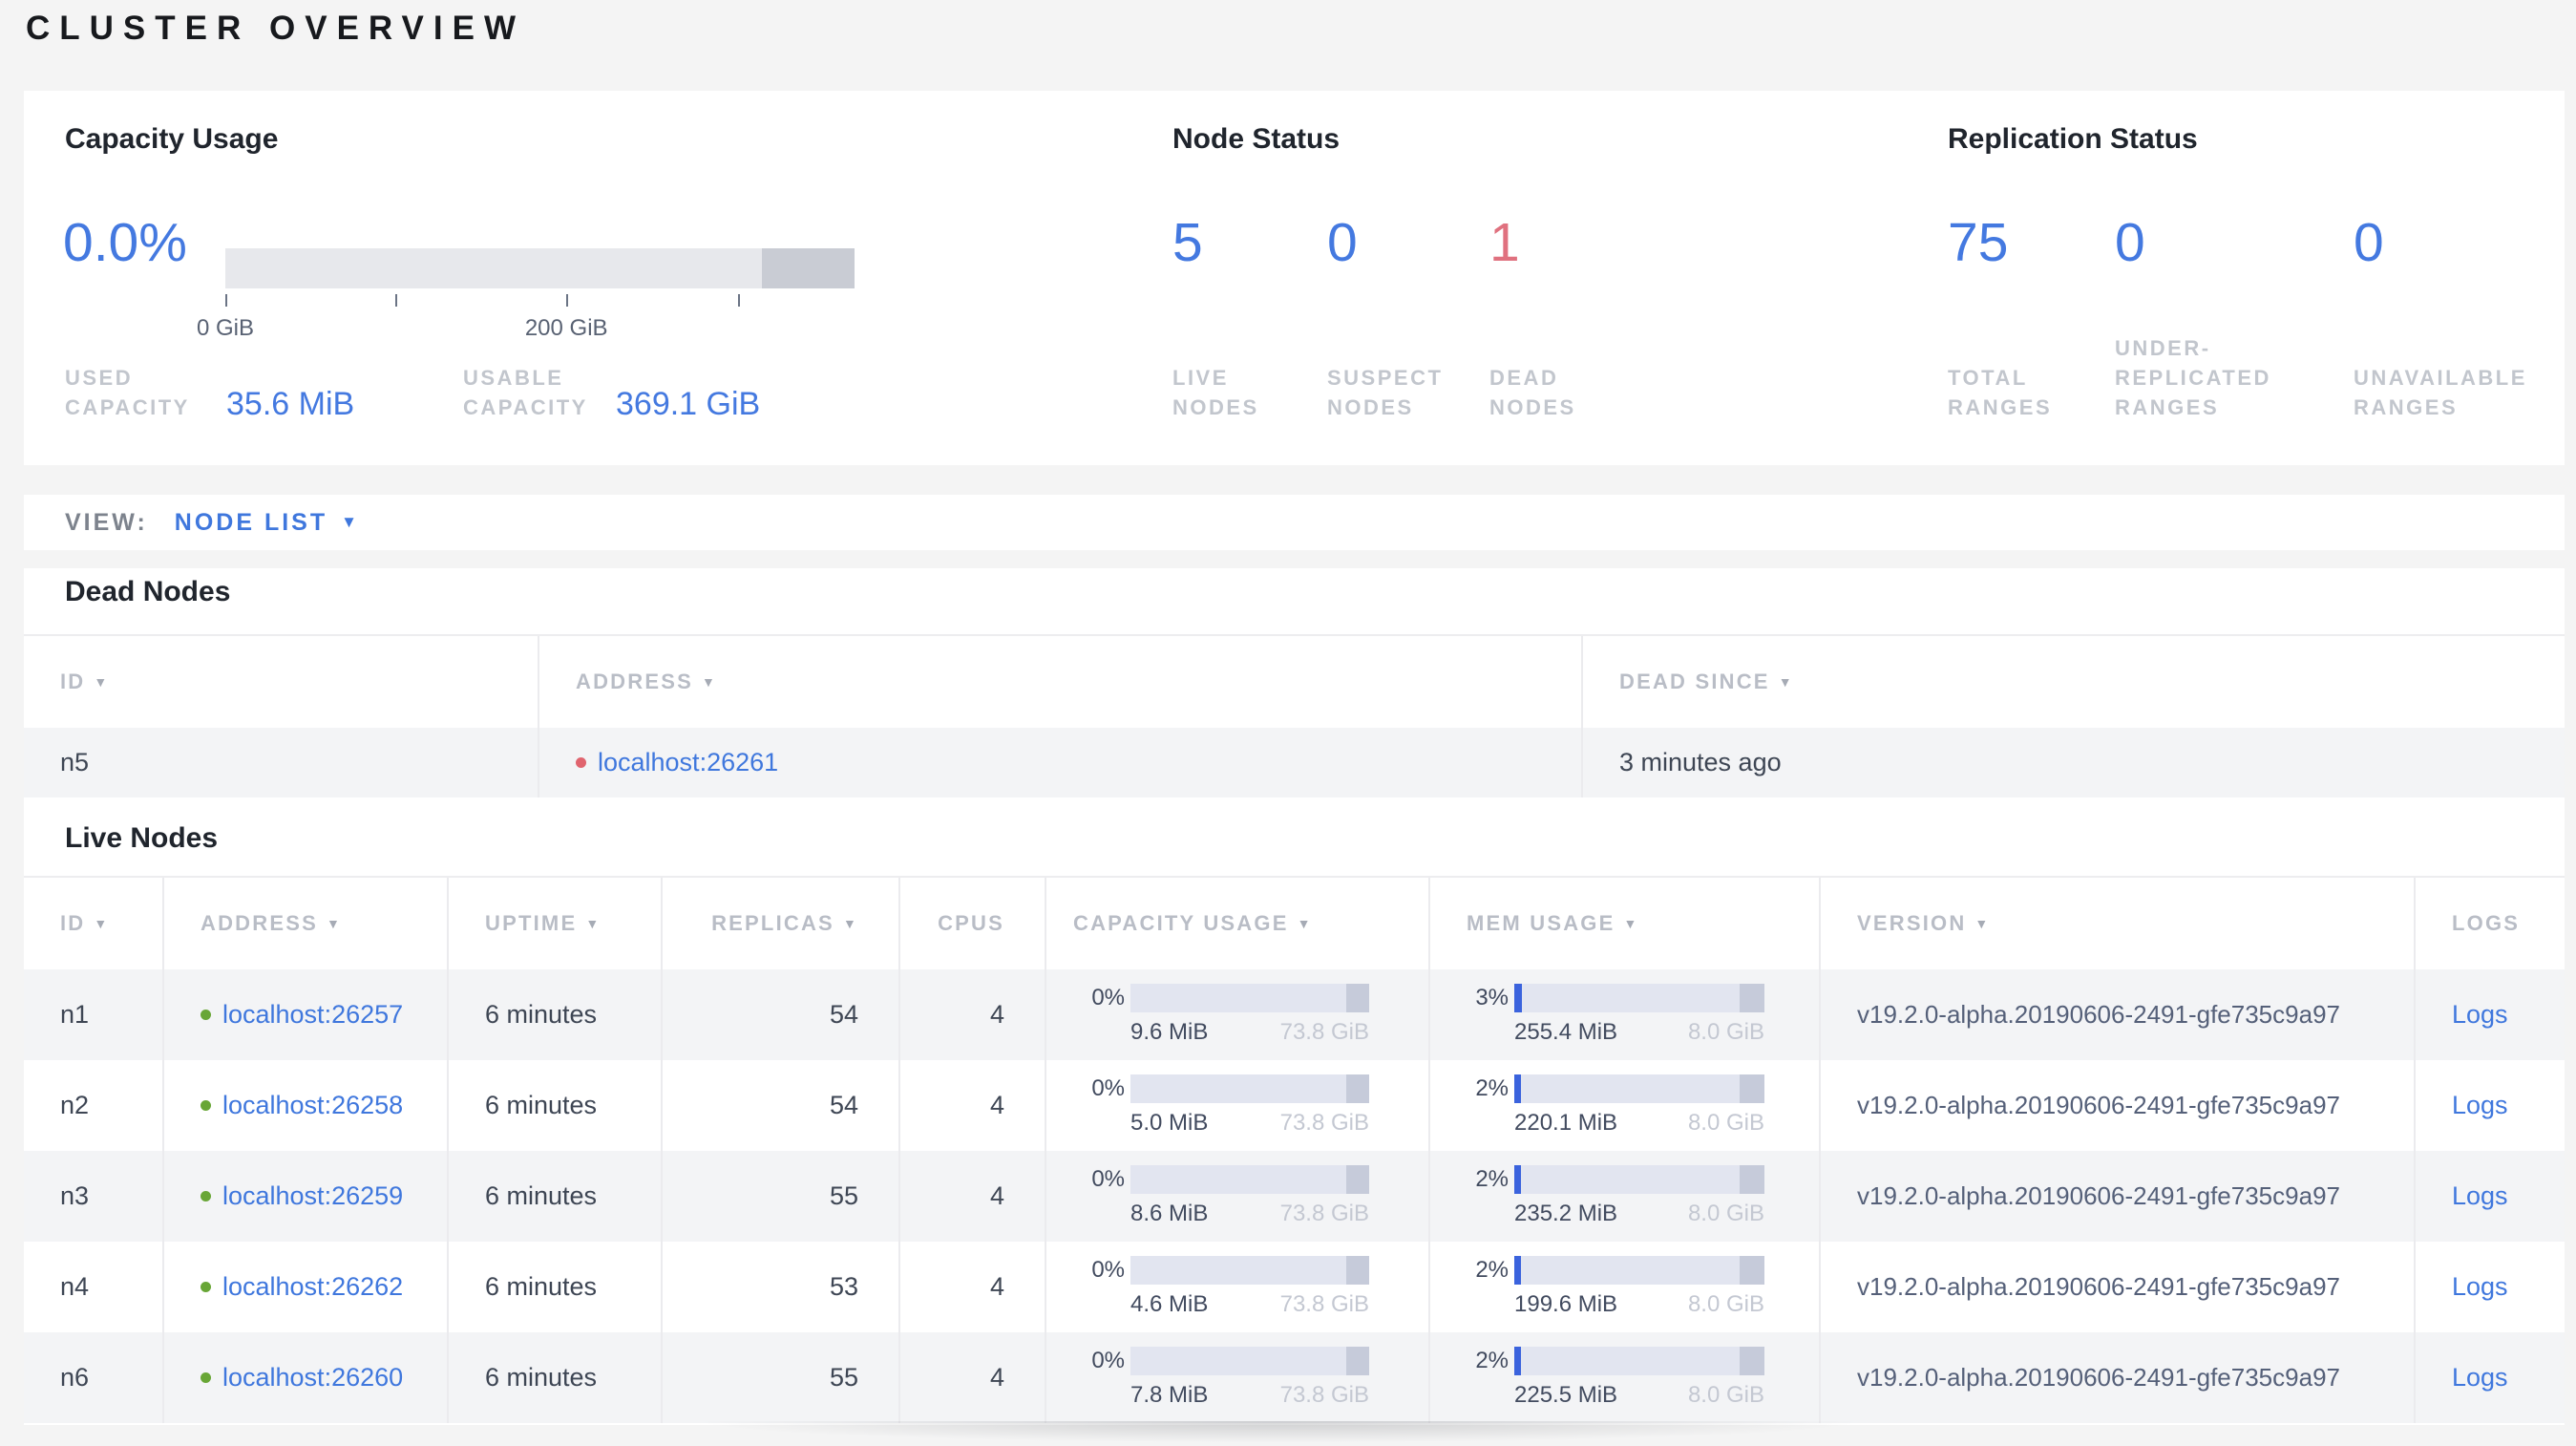 This screenshot has height=1446, width=2576. I want to click on capacity-used-value: 4.6 MiB, so click(1169, 1304).